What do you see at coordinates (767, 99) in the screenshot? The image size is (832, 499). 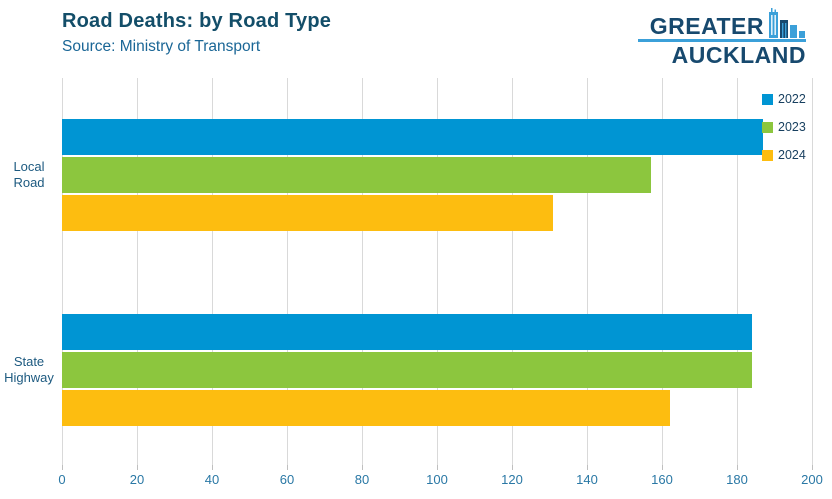 I see `legend-swatch-2022` at bounding box center [767, 99].